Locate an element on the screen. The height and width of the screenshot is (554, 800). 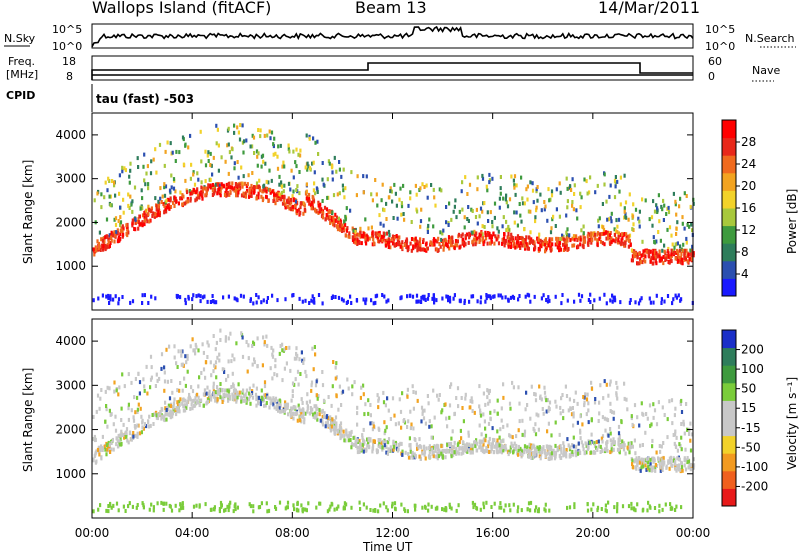
nsky-tick-bottom: 10^0 is located at coordinates (67, 46).